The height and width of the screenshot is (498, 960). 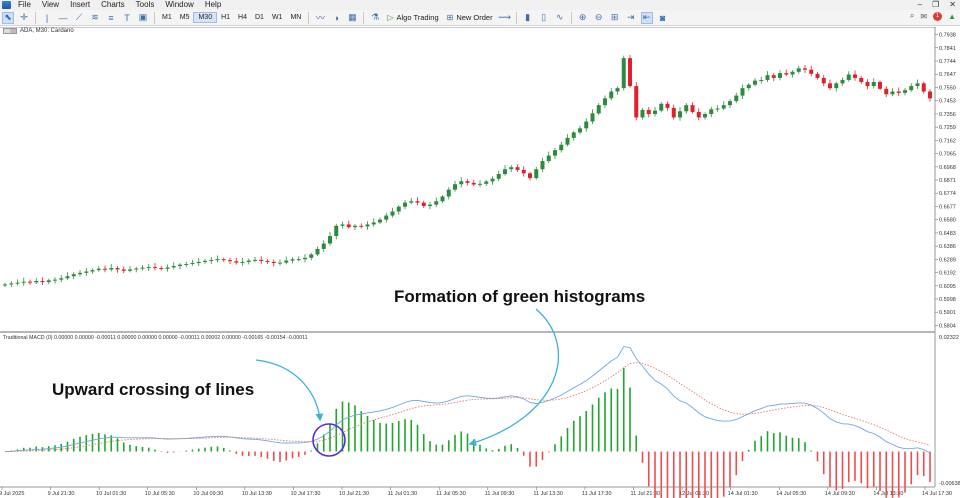 What do you see at coordinates (936, 4) in the screenshot?
I see `restore-icon: ❐` at bounding box center [936, 4].